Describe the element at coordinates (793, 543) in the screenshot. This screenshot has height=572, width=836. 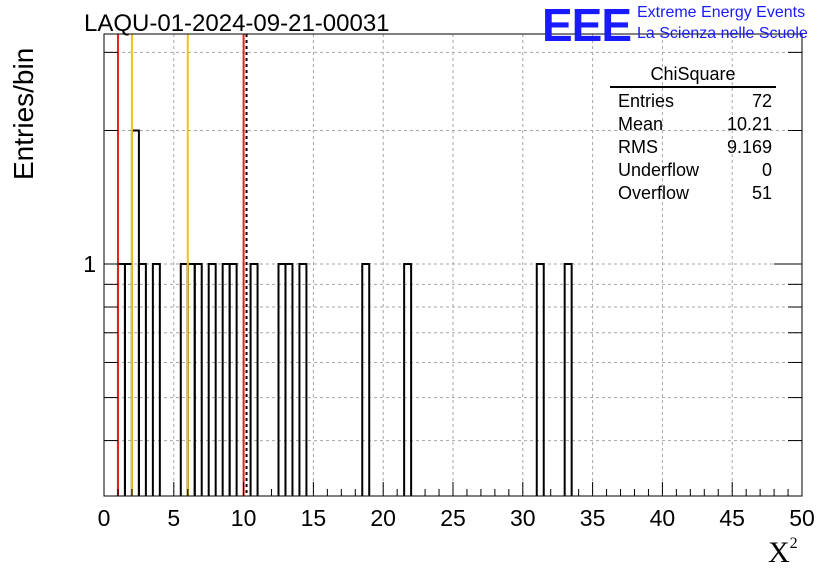
I see `x-axis-label-exponent: 2` at that location.